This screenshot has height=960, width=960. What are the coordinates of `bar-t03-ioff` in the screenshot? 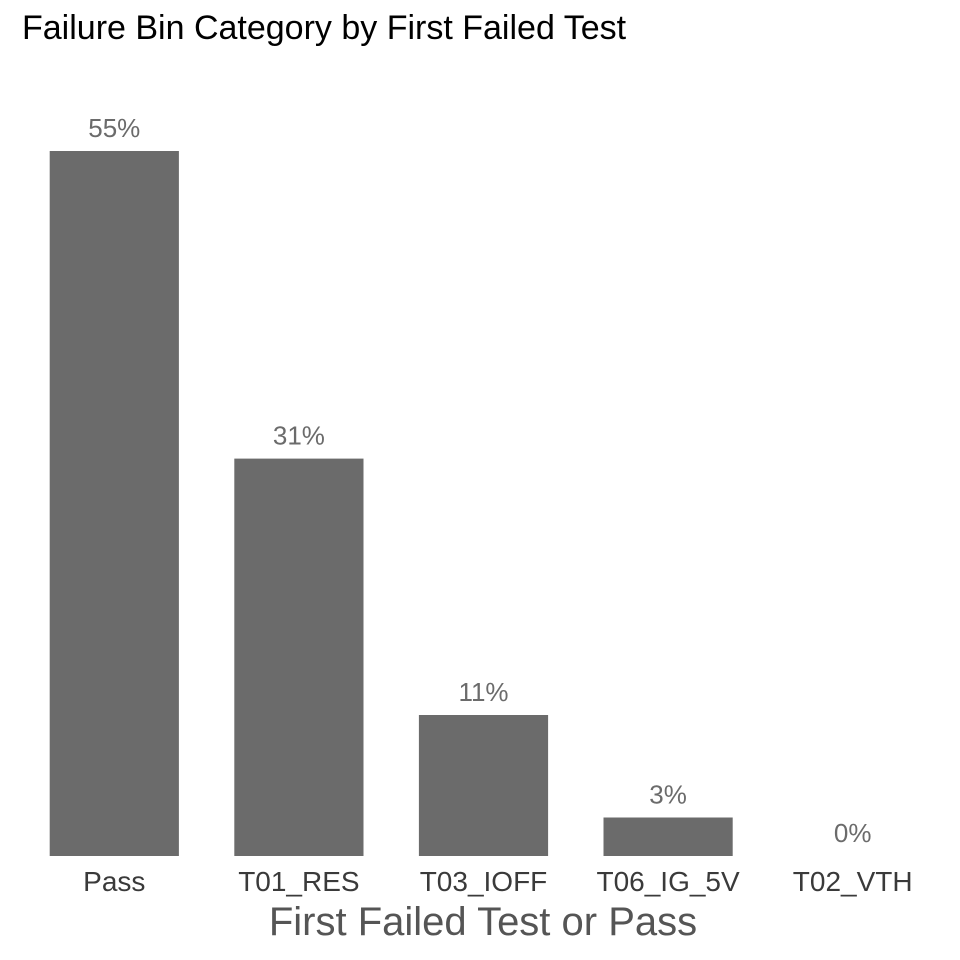 It's located at (483, 785).